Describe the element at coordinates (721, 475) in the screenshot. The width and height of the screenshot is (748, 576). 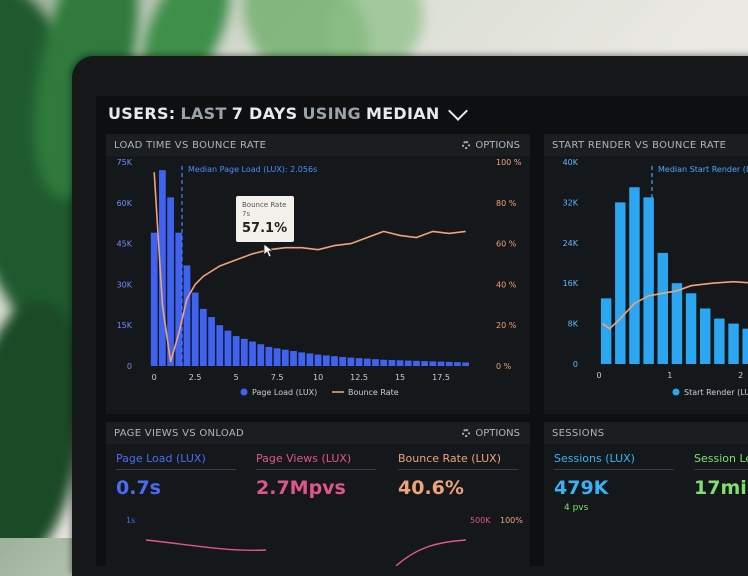
I see `metric-session-length: Session Le 17min` at that location.